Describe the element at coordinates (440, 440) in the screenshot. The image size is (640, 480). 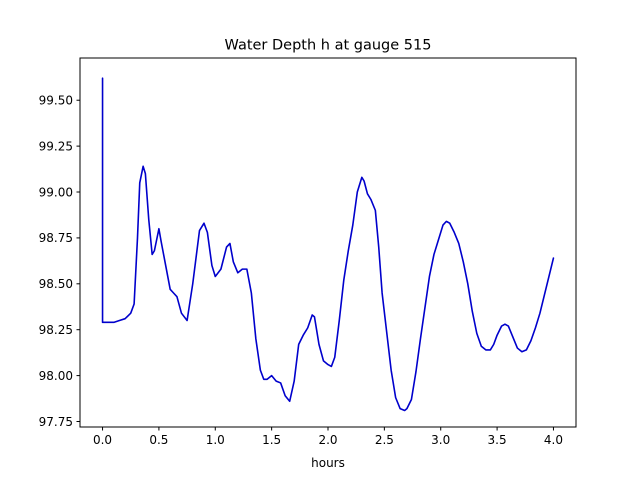
I see `x-tick-label: 3.0` at that location.